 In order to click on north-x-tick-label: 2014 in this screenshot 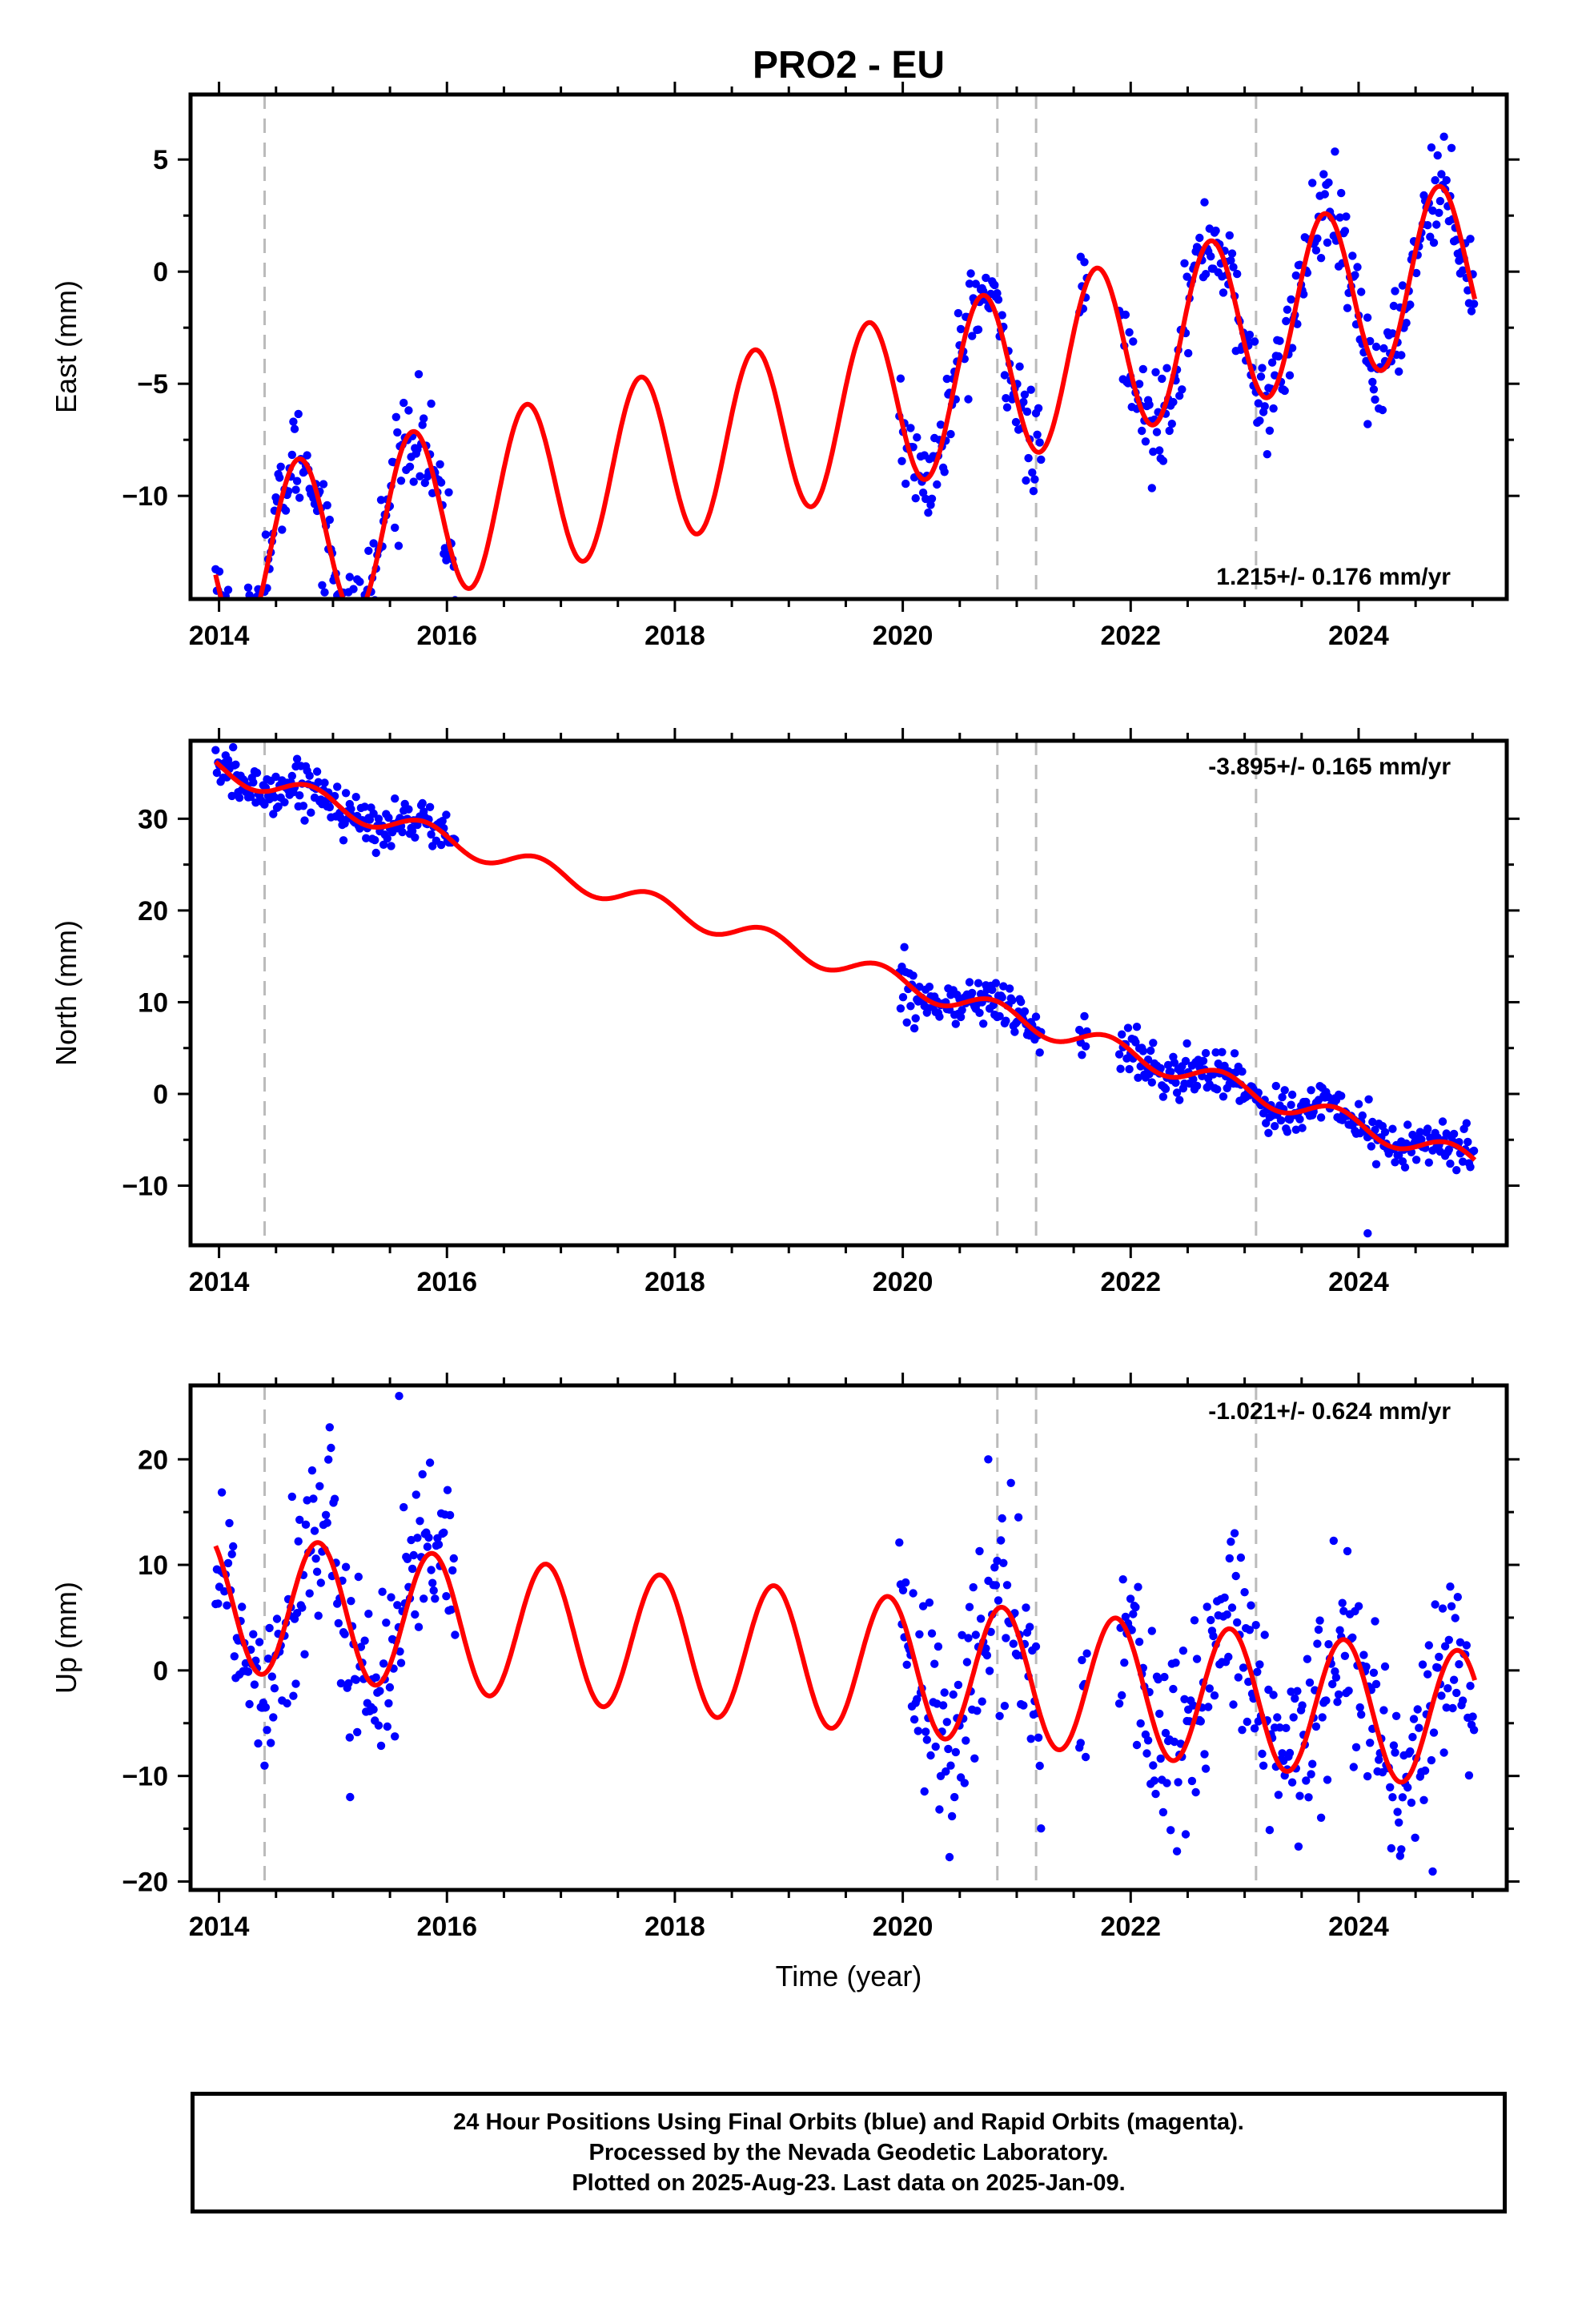, I will do `click(220, 1282)`.